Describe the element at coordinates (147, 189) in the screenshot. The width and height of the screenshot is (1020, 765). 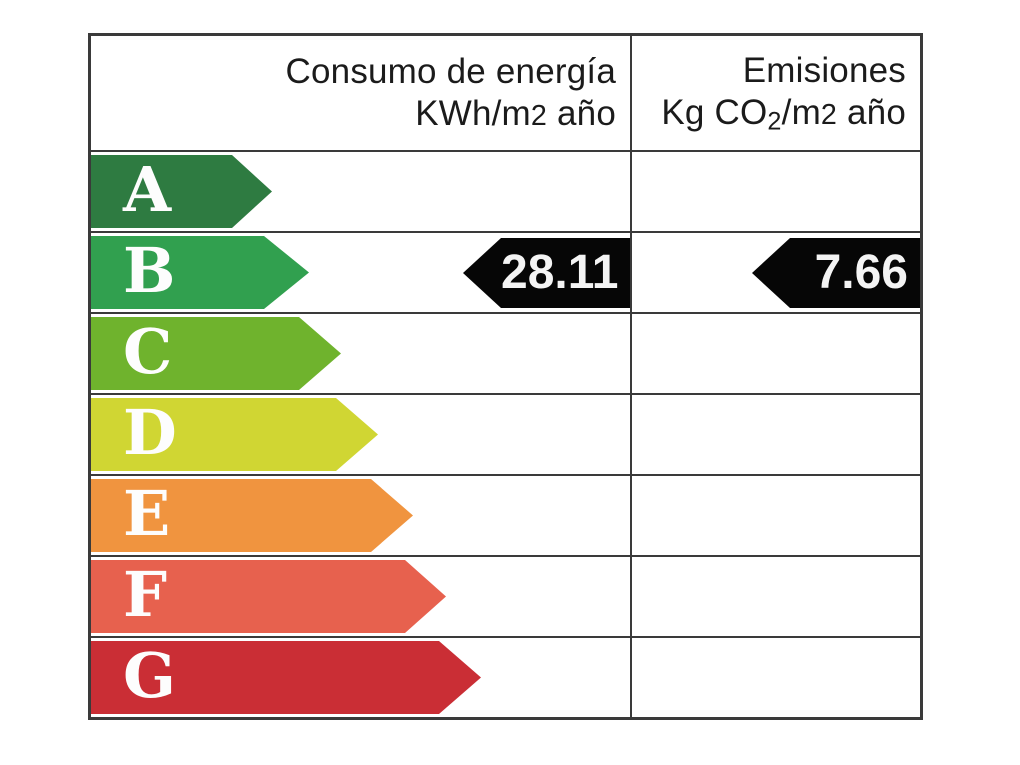
I see `rating-letter: A` at that location.